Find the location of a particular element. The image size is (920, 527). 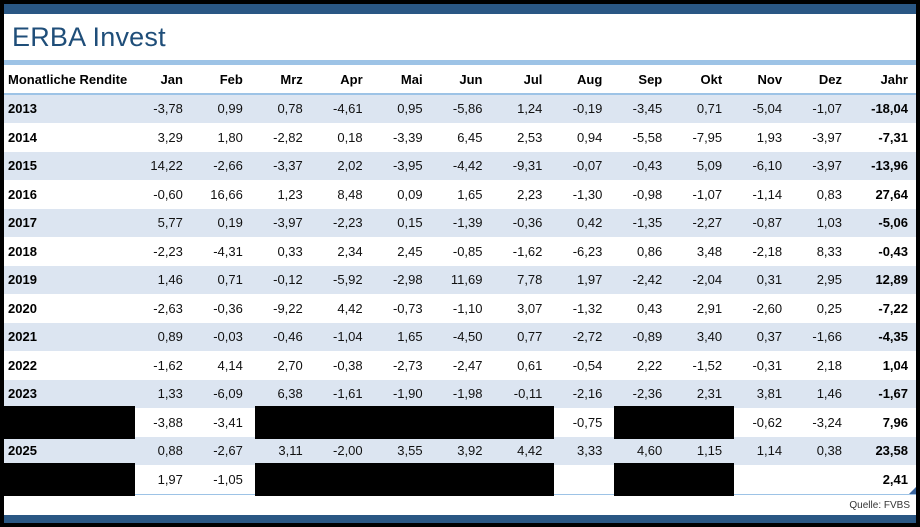

month-value: 2,02 is located at coordinates (350, 166).